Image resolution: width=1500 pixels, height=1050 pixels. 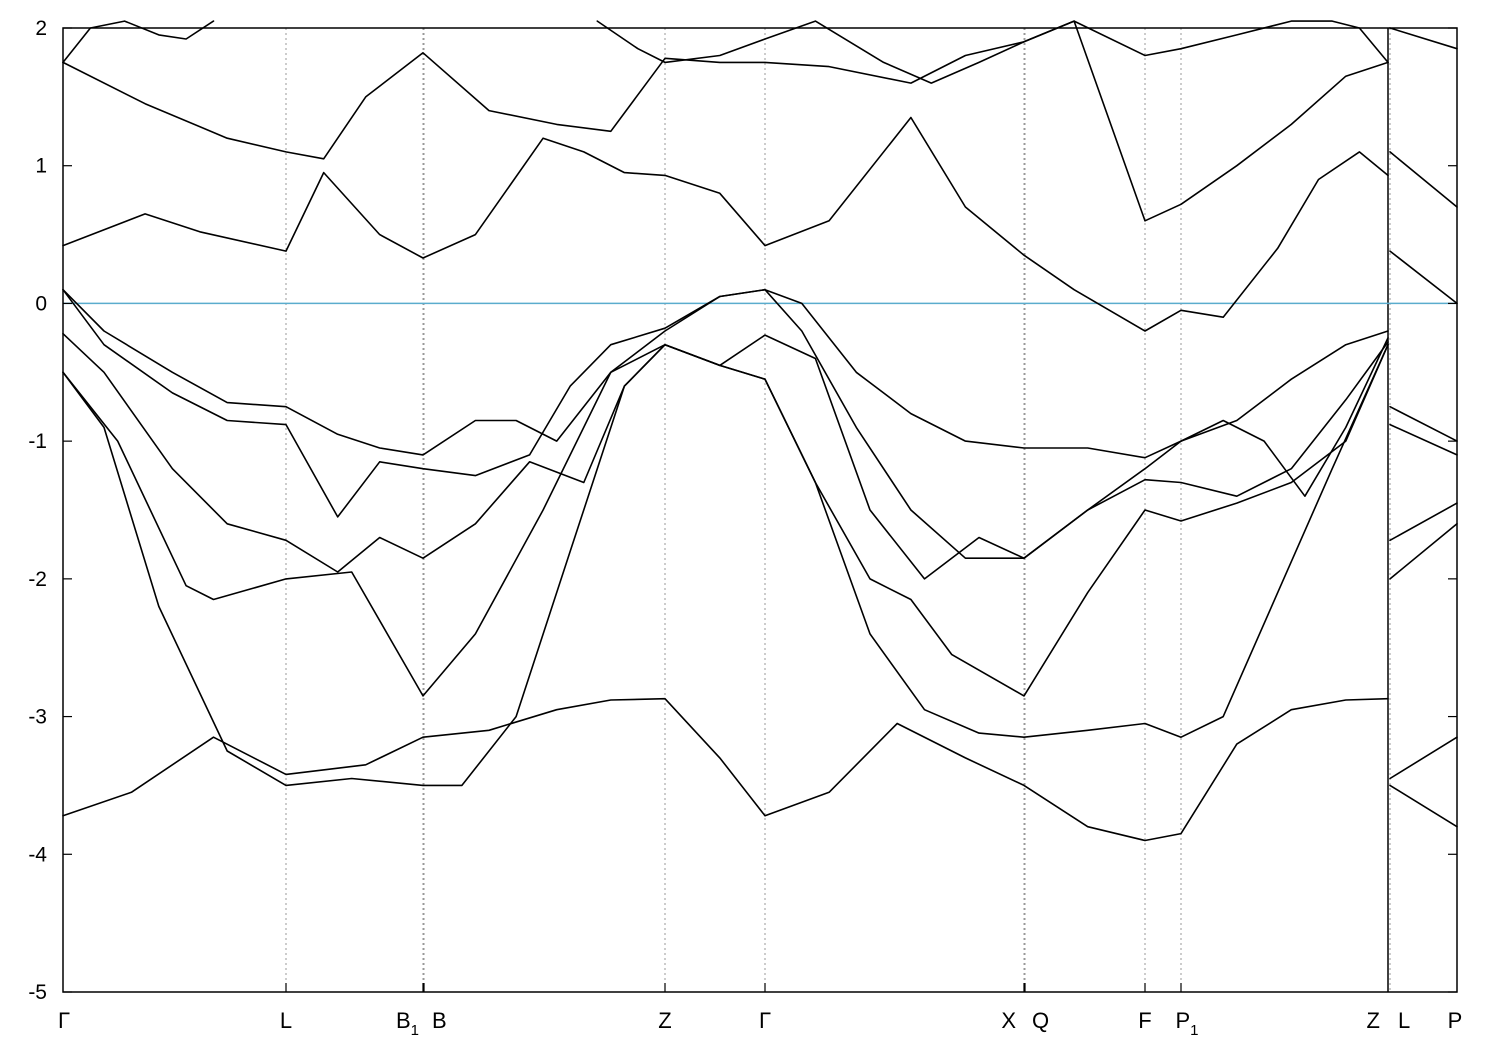 What do you see at coordinates (41, 28) in the screenshot?
I see `y-tick-label: 2` at bounding box center [41, 28].